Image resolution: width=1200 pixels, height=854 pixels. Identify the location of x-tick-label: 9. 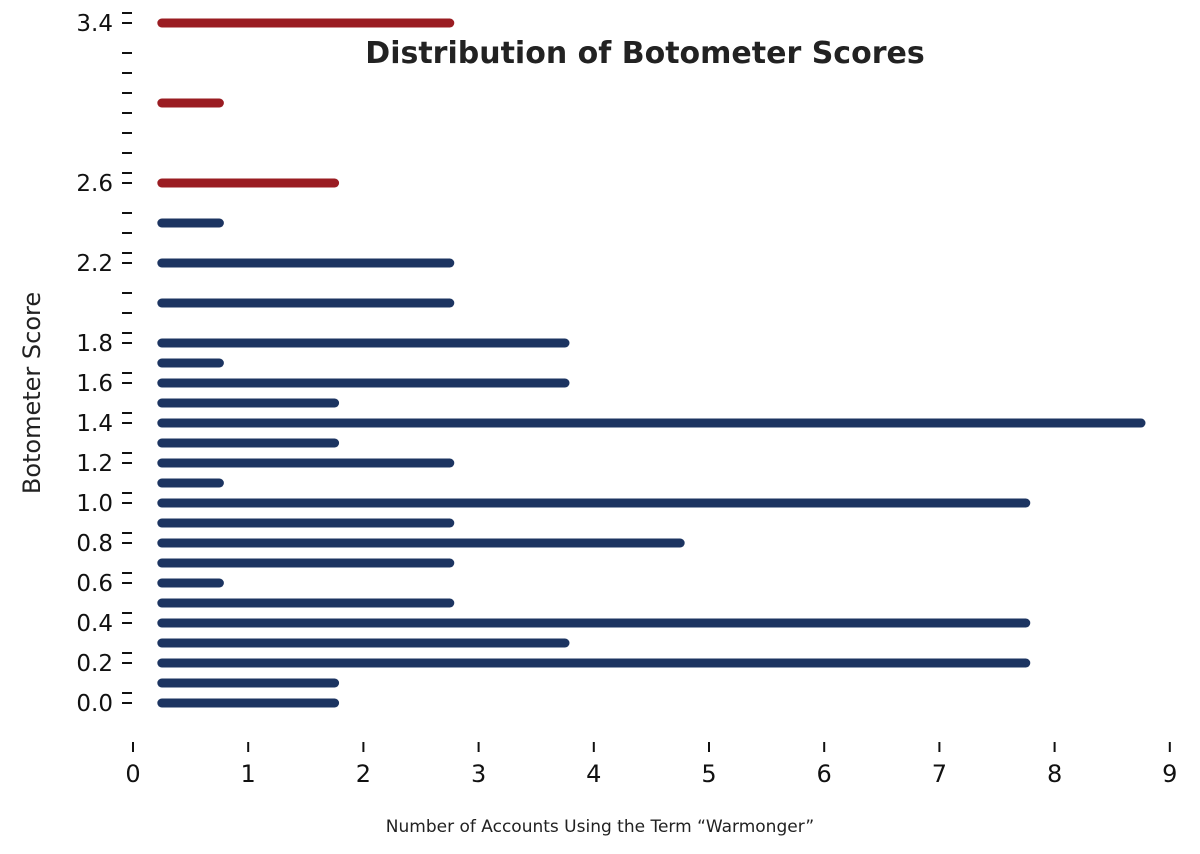
(1169, 774).